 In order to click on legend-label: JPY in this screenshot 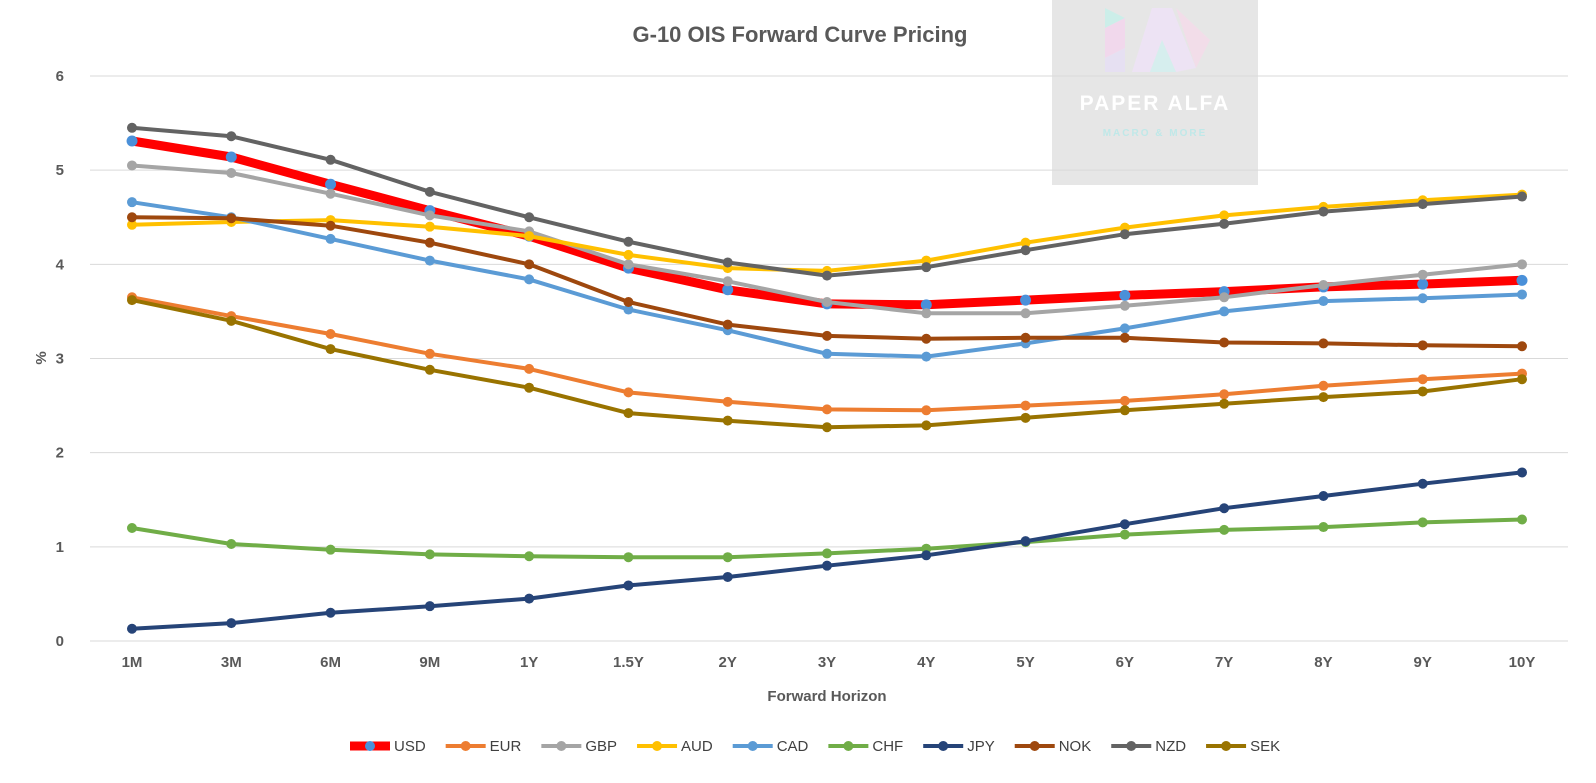, I will do `click(981, 746)`.